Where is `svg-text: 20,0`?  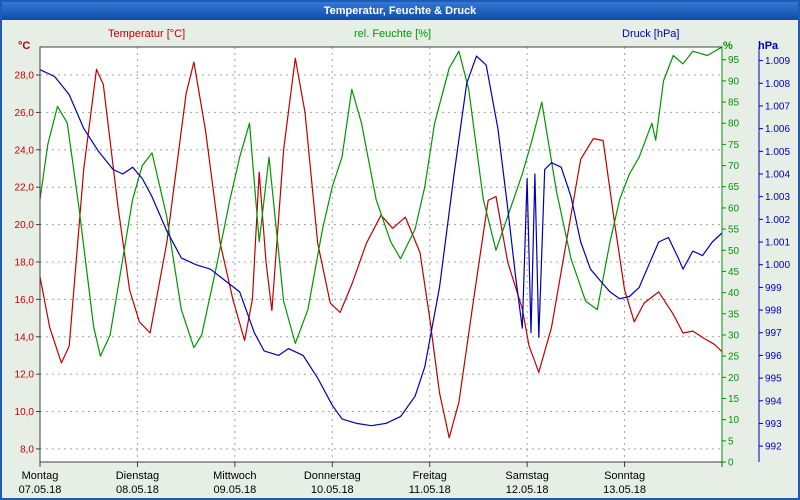
svg-text: 20,0 is located at coordinates (25, 225).